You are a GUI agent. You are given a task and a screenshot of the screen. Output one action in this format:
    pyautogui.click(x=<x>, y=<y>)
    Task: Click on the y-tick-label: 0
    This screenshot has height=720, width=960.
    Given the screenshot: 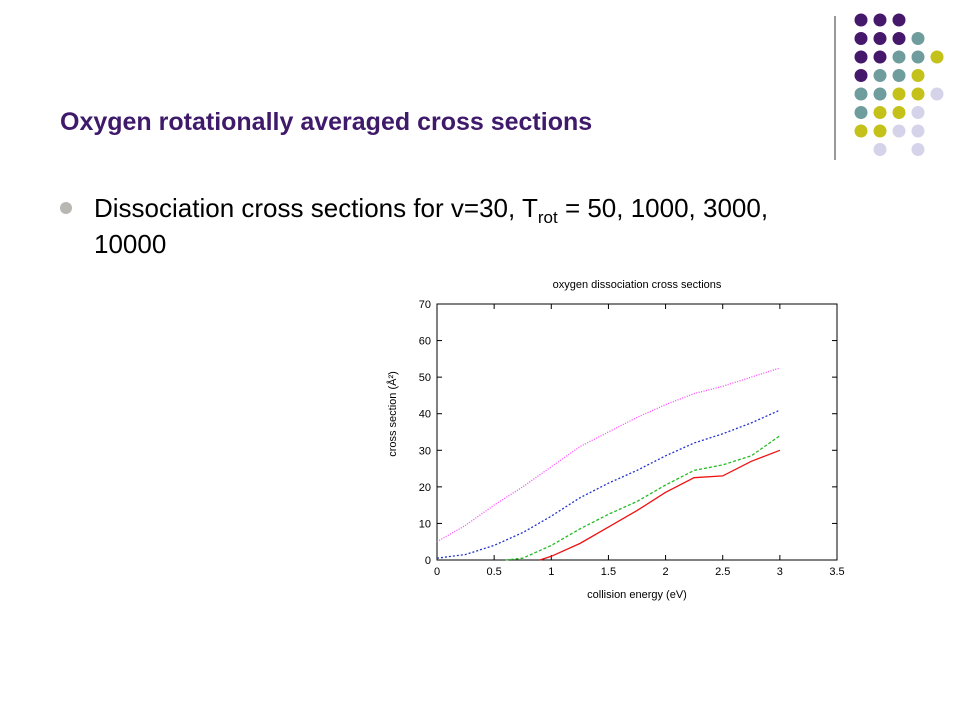 What is the action you would take?
    pyautogui.click(x=428, y=561)
    